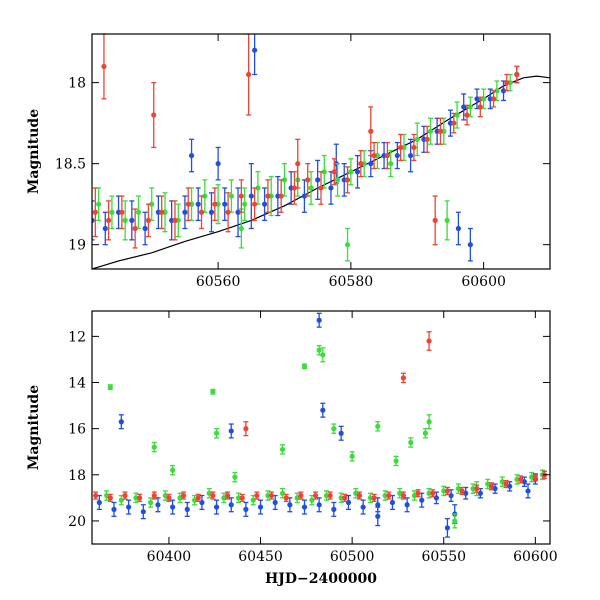  Describe the element at coordinates (443, 557) in the screenshot. I see `bottom-x-tick-label: 60550` at that location.